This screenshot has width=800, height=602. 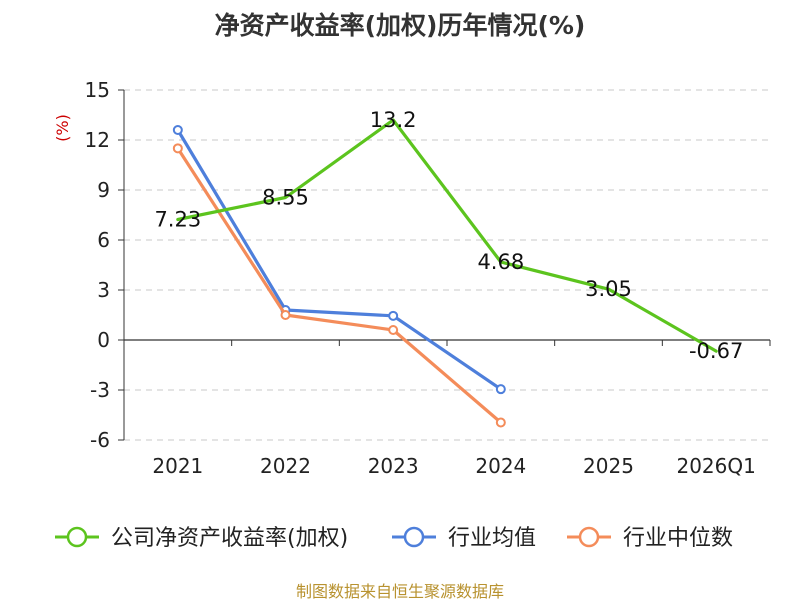 What do you see at coordinates (393, 120) in the screenshot?
I see `data-label-2023: 13.2` at bounding box center [393, 120].